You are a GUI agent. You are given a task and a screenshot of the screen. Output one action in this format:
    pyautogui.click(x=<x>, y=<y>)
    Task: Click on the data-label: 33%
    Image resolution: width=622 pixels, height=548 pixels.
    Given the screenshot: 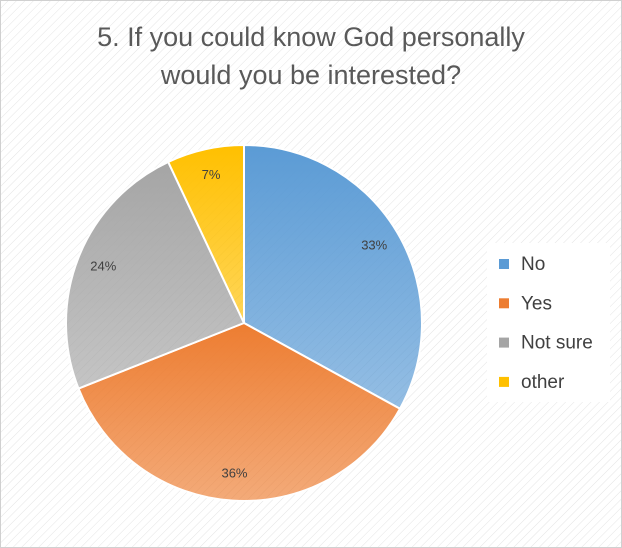 What is the action you would take?
    pyautogui.click(x=374, y=244)
    